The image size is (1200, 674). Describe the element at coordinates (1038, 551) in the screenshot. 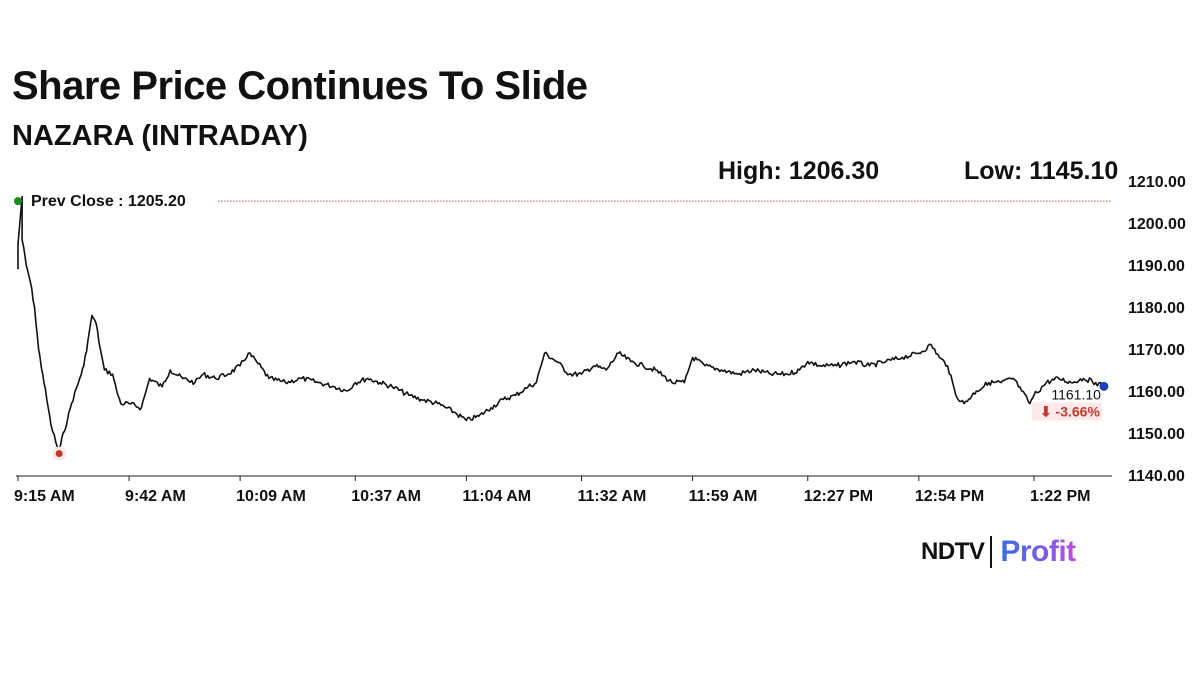

I see `profit-wordmark: Profit` at that location.